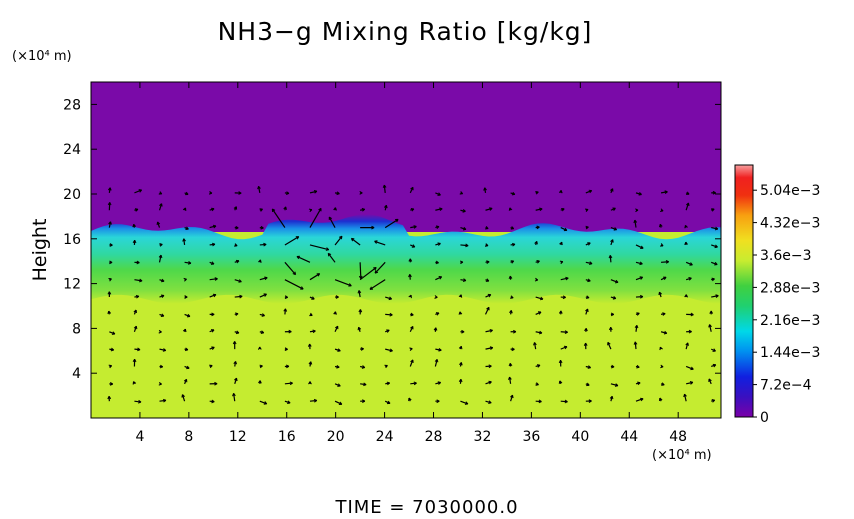 This screenshot has height=519, width=854. Describe the element at coordinates (287, 437) in the screenshot. I see `x-tick-label: 16` at that location.